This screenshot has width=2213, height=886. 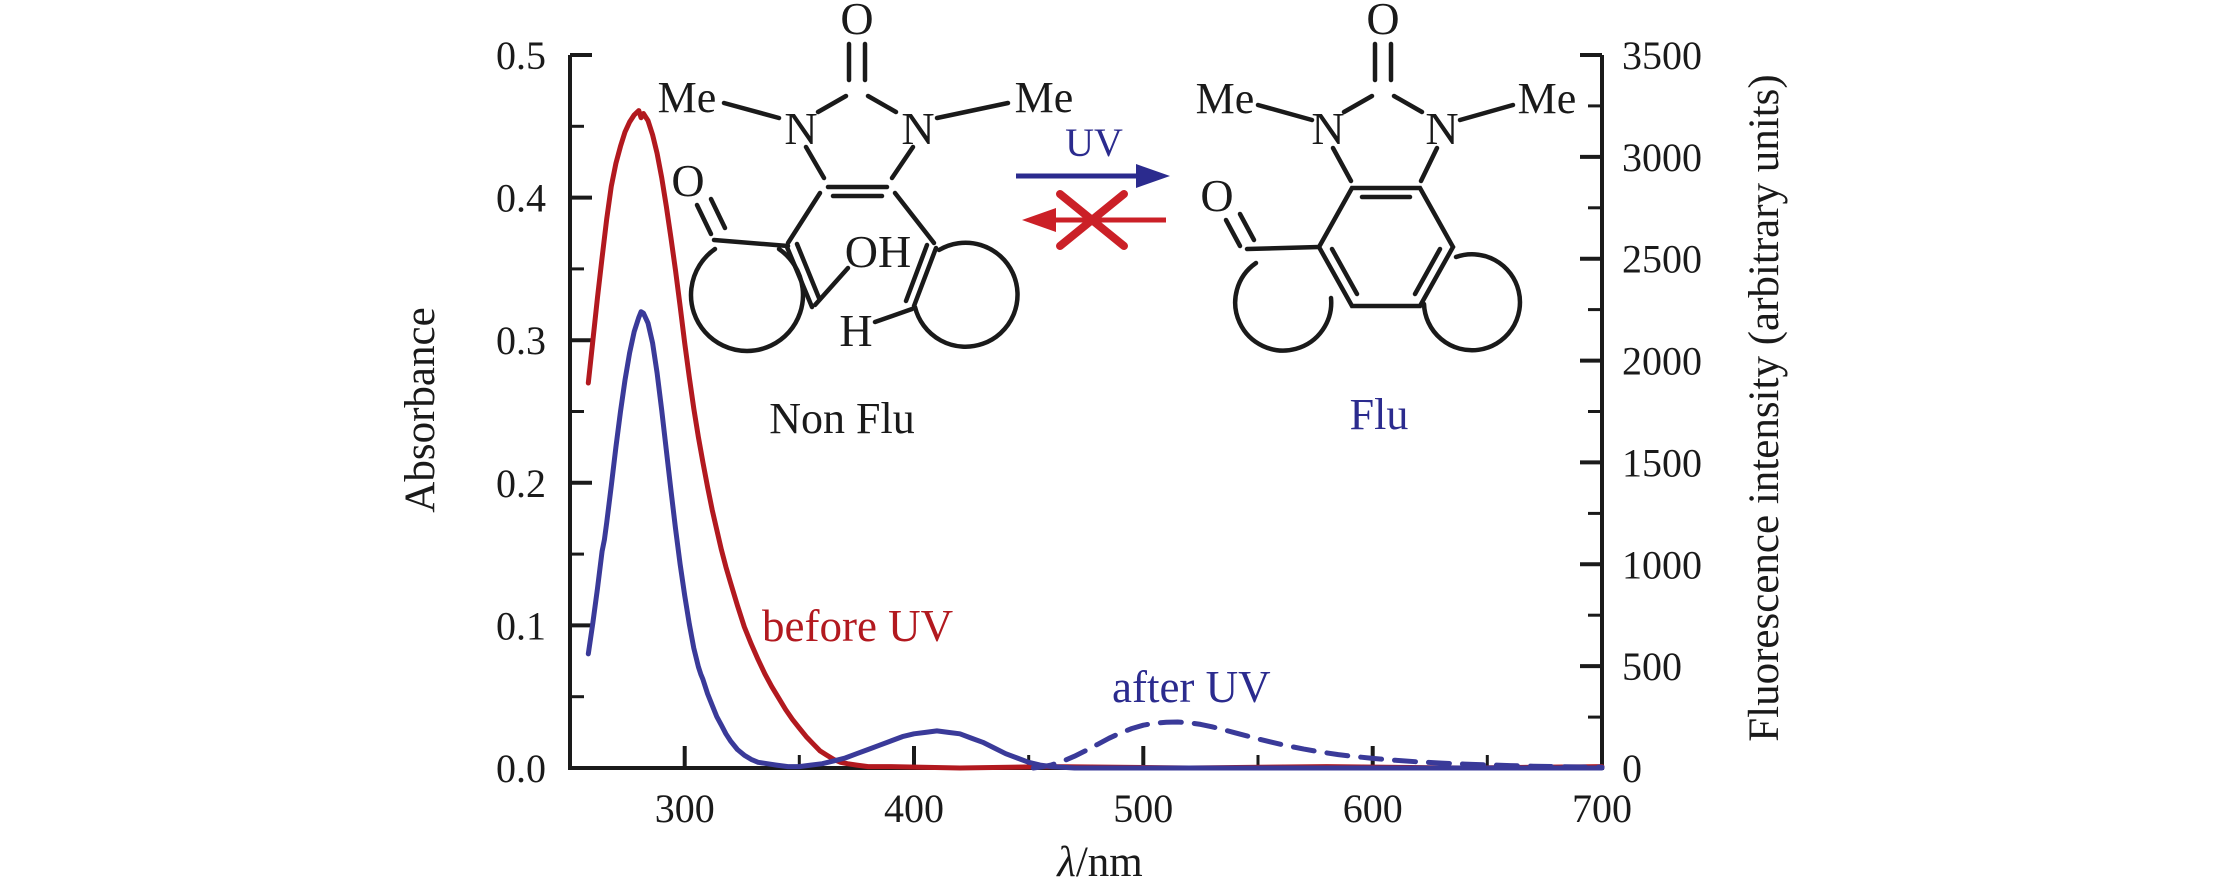 What do you see at coordinates (1662, 564) in the screenshot?
I see `y-right-tick-label: 1000` at bounding box center [1662, 564].